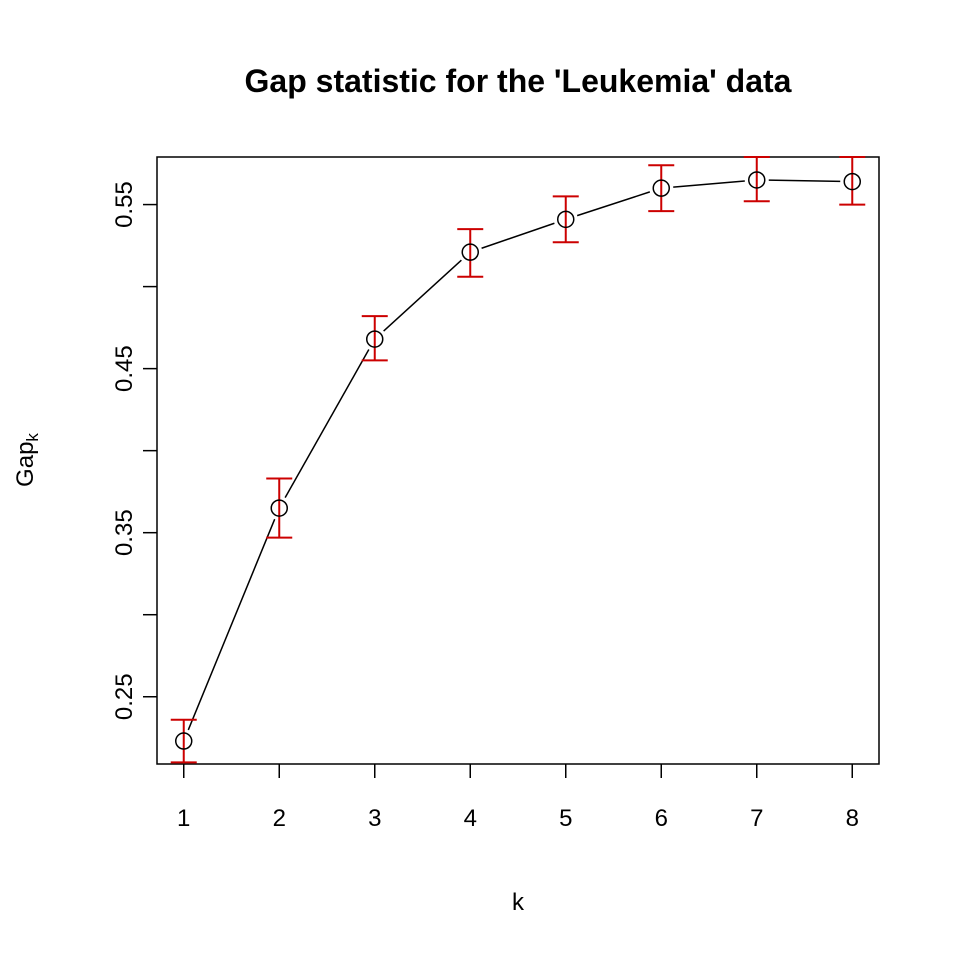  Describe the element at coordinates (183, 818) in the screenshot. I see `x-tick-label: 1` at that location.